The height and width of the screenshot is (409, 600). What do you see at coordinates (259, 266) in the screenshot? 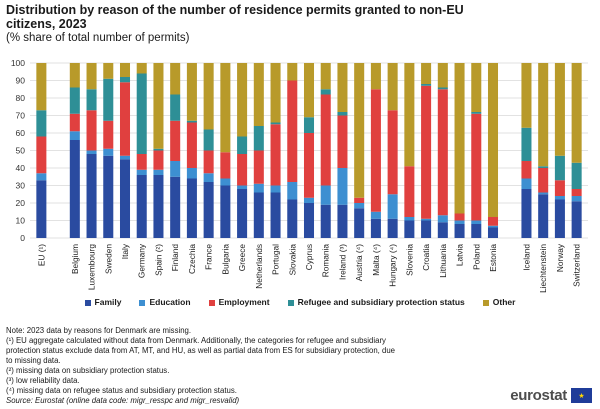
I see `x-tick-label: Netherlands` at bounding box center [259, 266].